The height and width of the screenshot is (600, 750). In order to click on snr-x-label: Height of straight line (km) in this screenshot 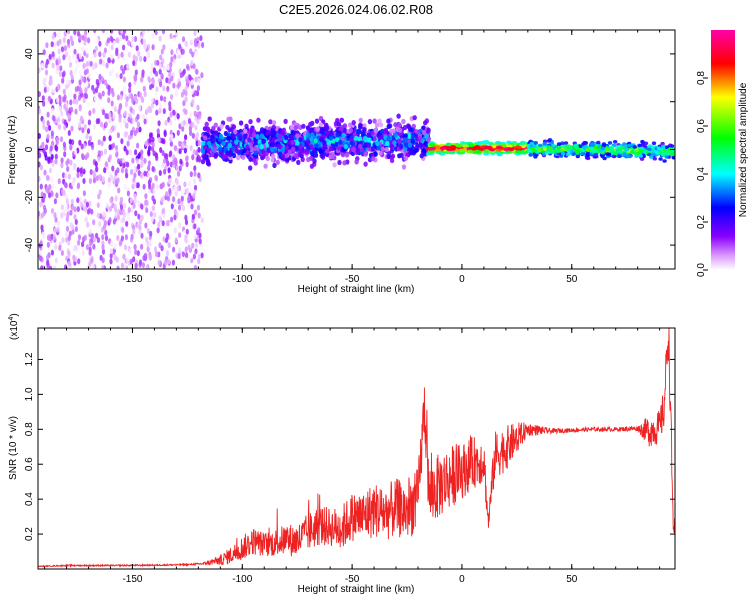, I will do `click(356, 589)`.